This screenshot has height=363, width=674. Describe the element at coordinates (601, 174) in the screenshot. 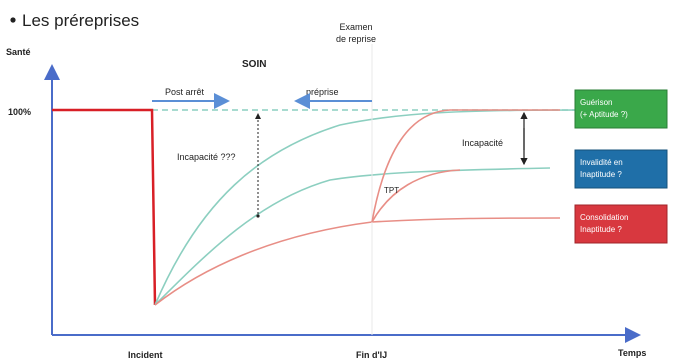

I see `legend-invalidite-line2: Inaptitude ?` at that location.